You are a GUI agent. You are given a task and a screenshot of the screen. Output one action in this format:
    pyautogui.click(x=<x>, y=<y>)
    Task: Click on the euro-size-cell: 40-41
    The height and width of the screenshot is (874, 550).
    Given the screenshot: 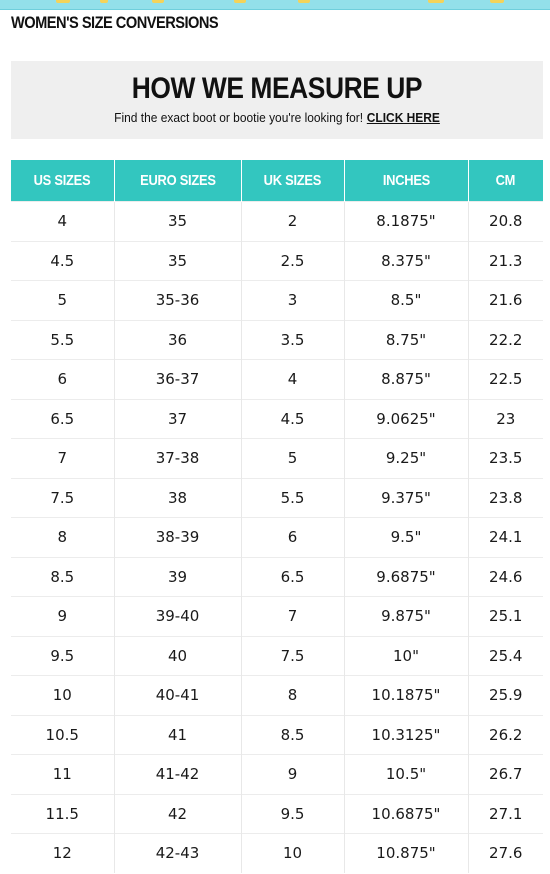 What is the action you would take?
    pyautogui.click(x=177, y=695)
    